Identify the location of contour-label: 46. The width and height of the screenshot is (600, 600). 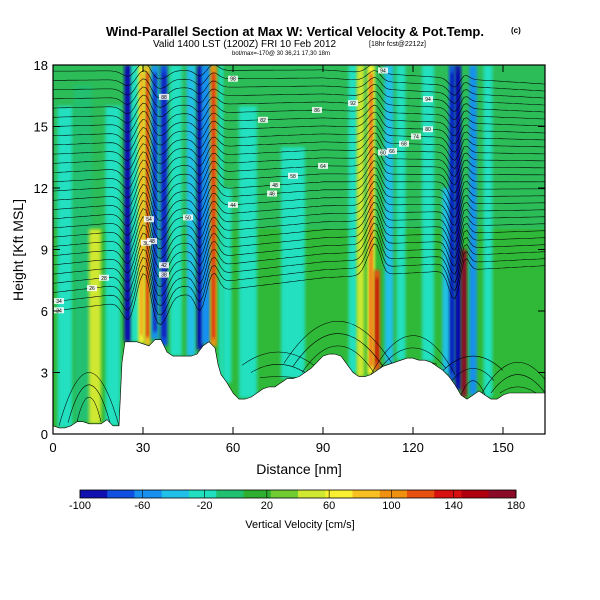
(272, 195).